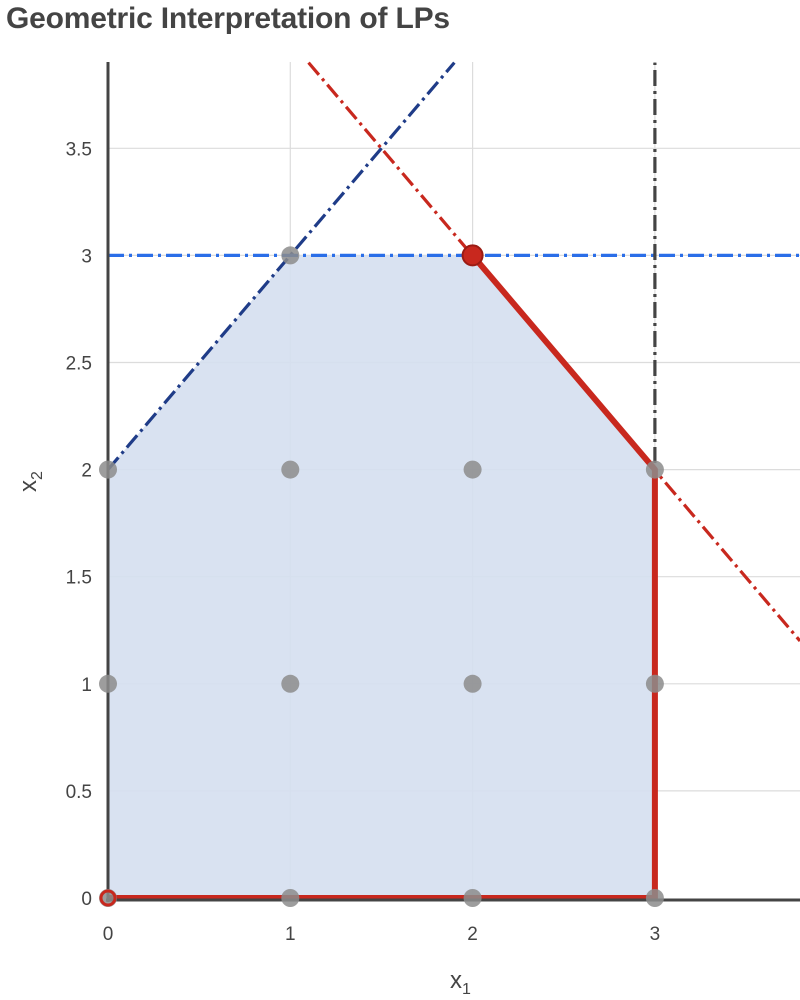 The height and width of the screenshot is (1000, 800). What do you see at coordinates (86, 471) in the screenshot?
I see `y-tick-label: 2` at bounding box center [86, 471].